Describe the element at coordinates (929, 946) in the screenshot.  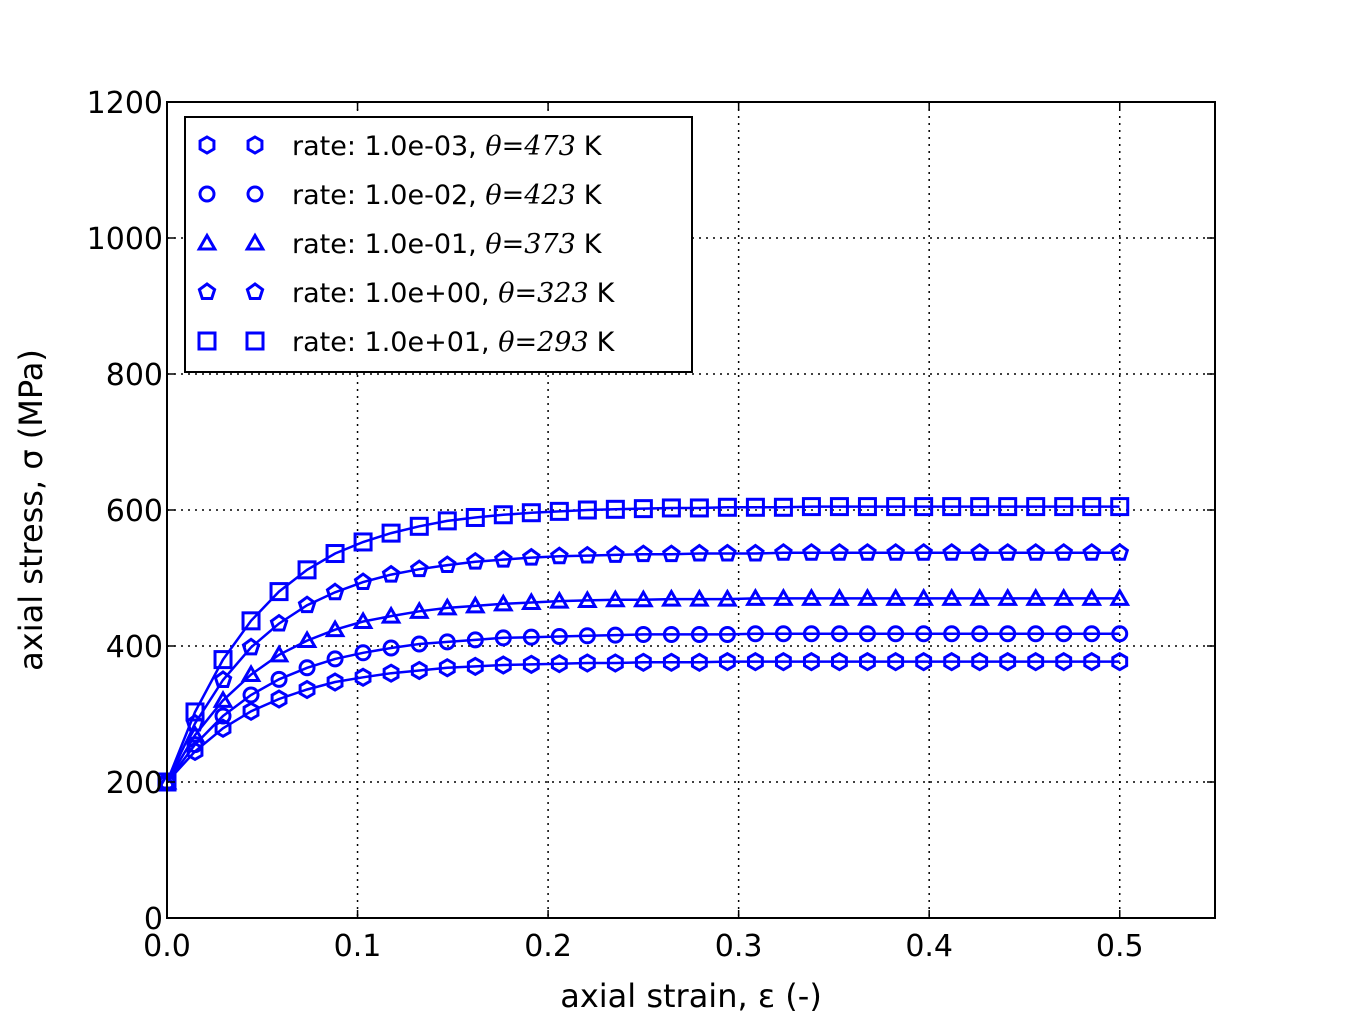
I see `x-tick-label: 0.4` at that location.